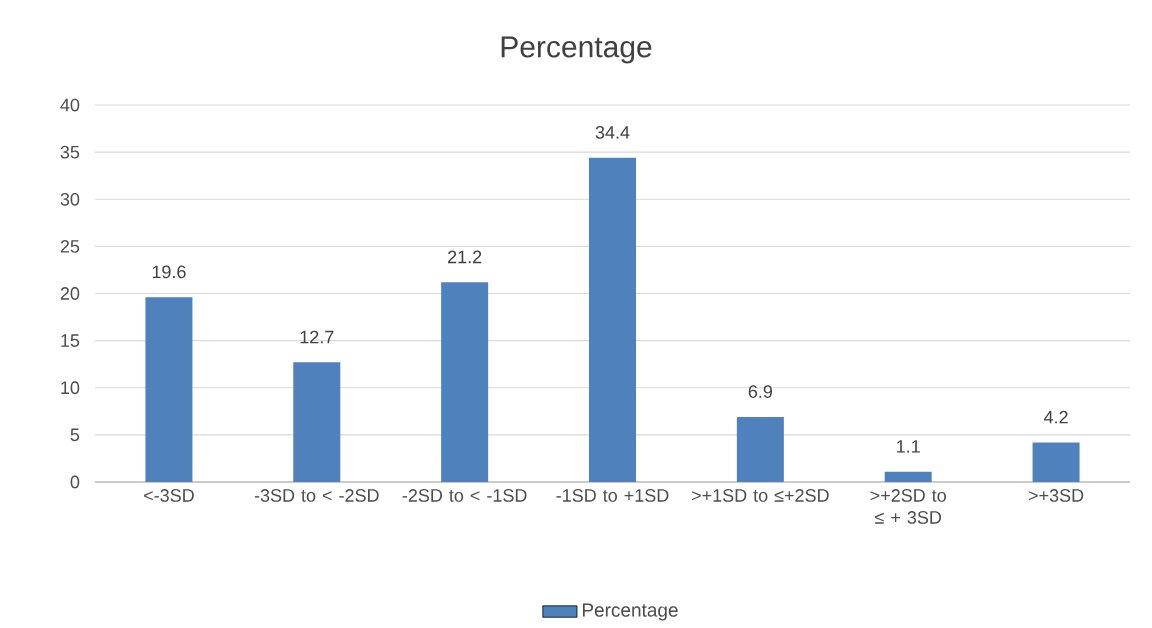 The width and height of the screenshot is (1152, 628). Describe the element at coordinates (1055, 417) in the screenshot. I see `data-label: 4.2` at that location.